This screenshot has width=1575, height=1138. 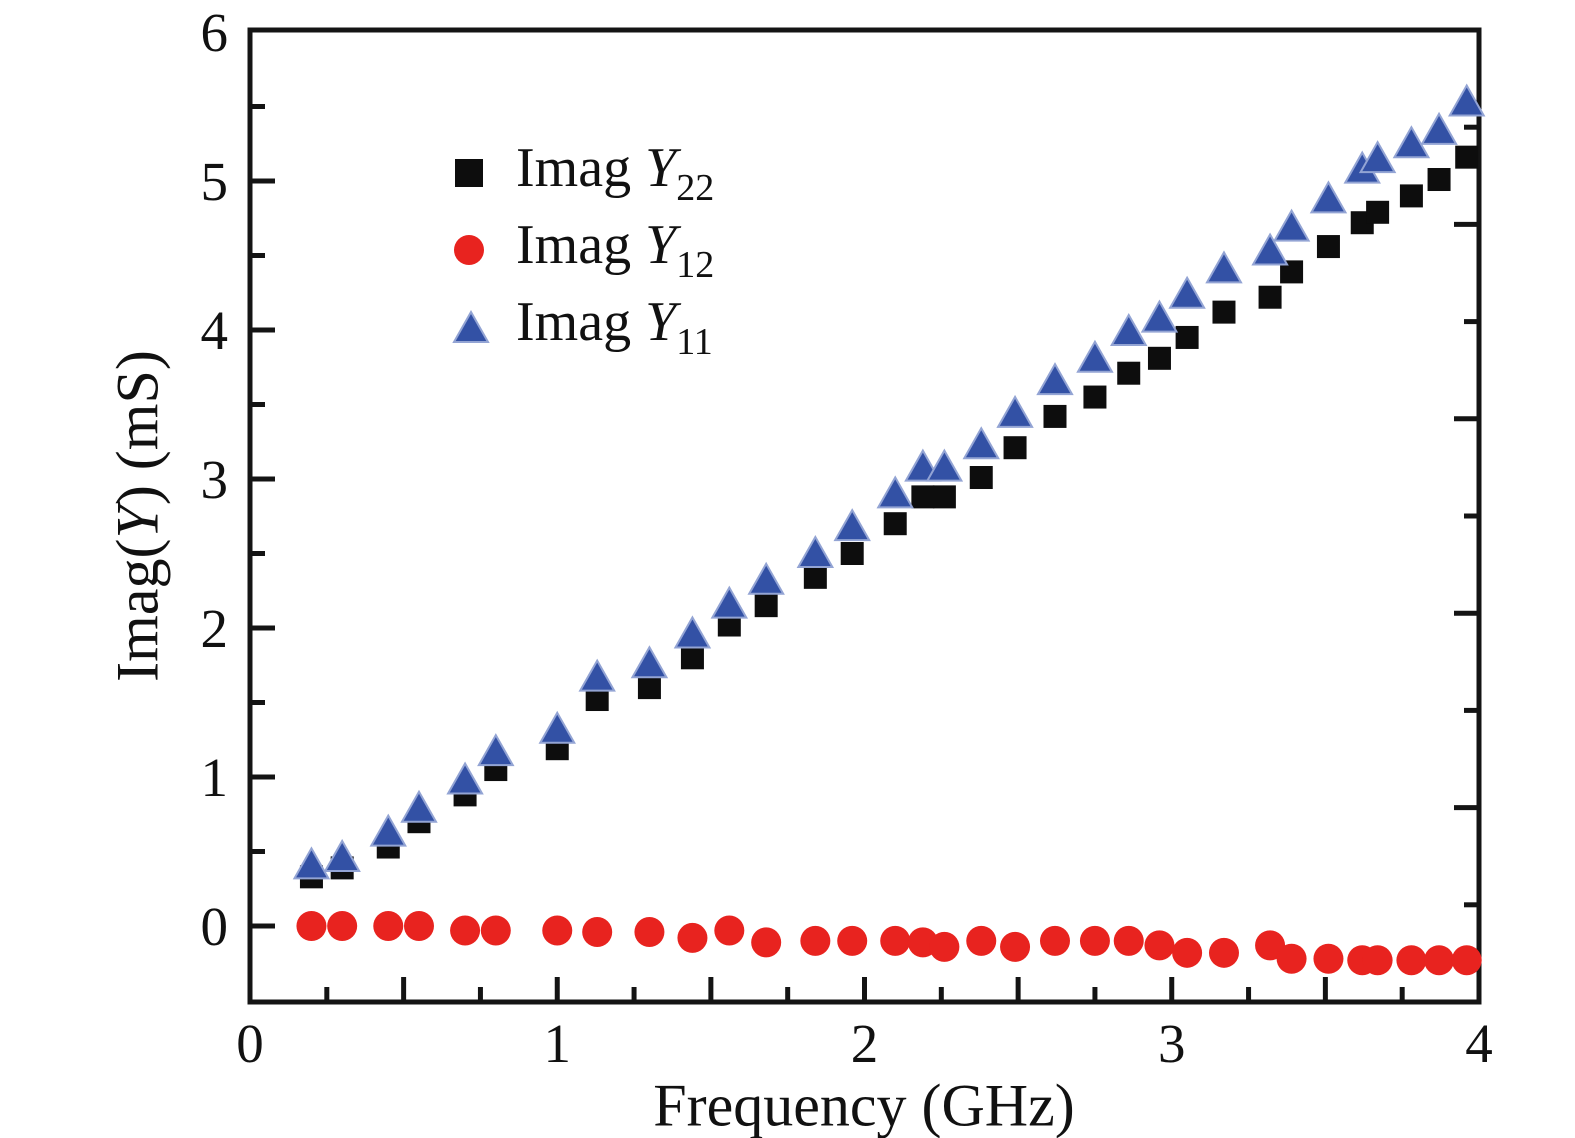 What do you see at coordinates (1479, 1043) in the screenshot?
I see `x-tick-label-4: 4` at bounding box center [1479, 1043].